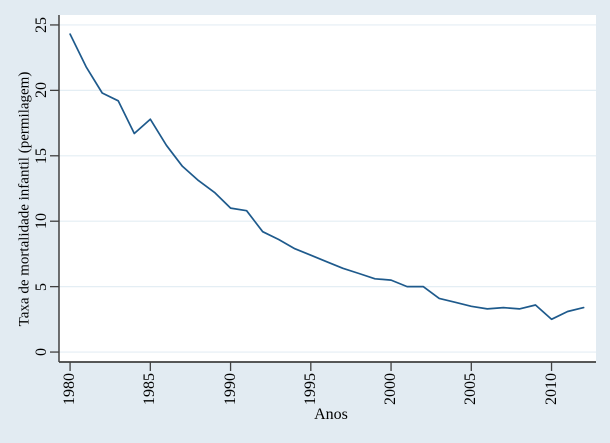 The width and height of the screenshot is (610, 443). I want to click on x-axis-title: Anos, so click(331, 414).